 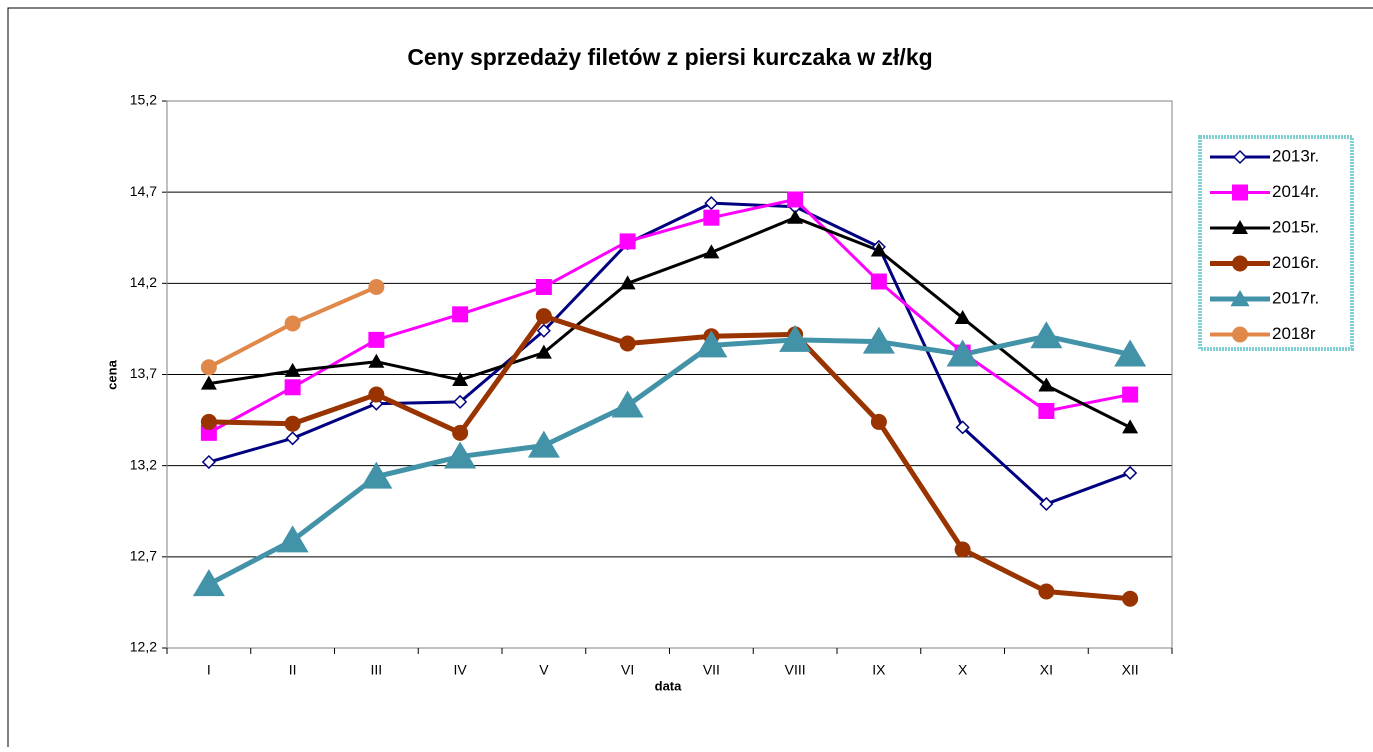 What do you see at coordinates (143, 282) in the screenshot?
I see `y-tick-label: 14,2` at bounding box center [143, 282].